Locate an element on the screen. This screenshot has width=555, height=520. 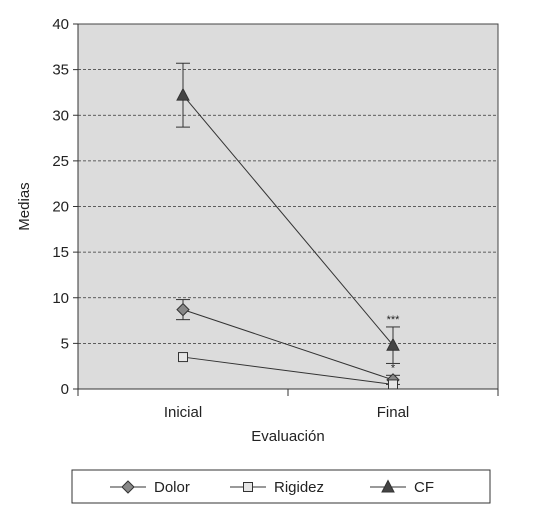
legend-label: CF is located at coordinates (424, 487).